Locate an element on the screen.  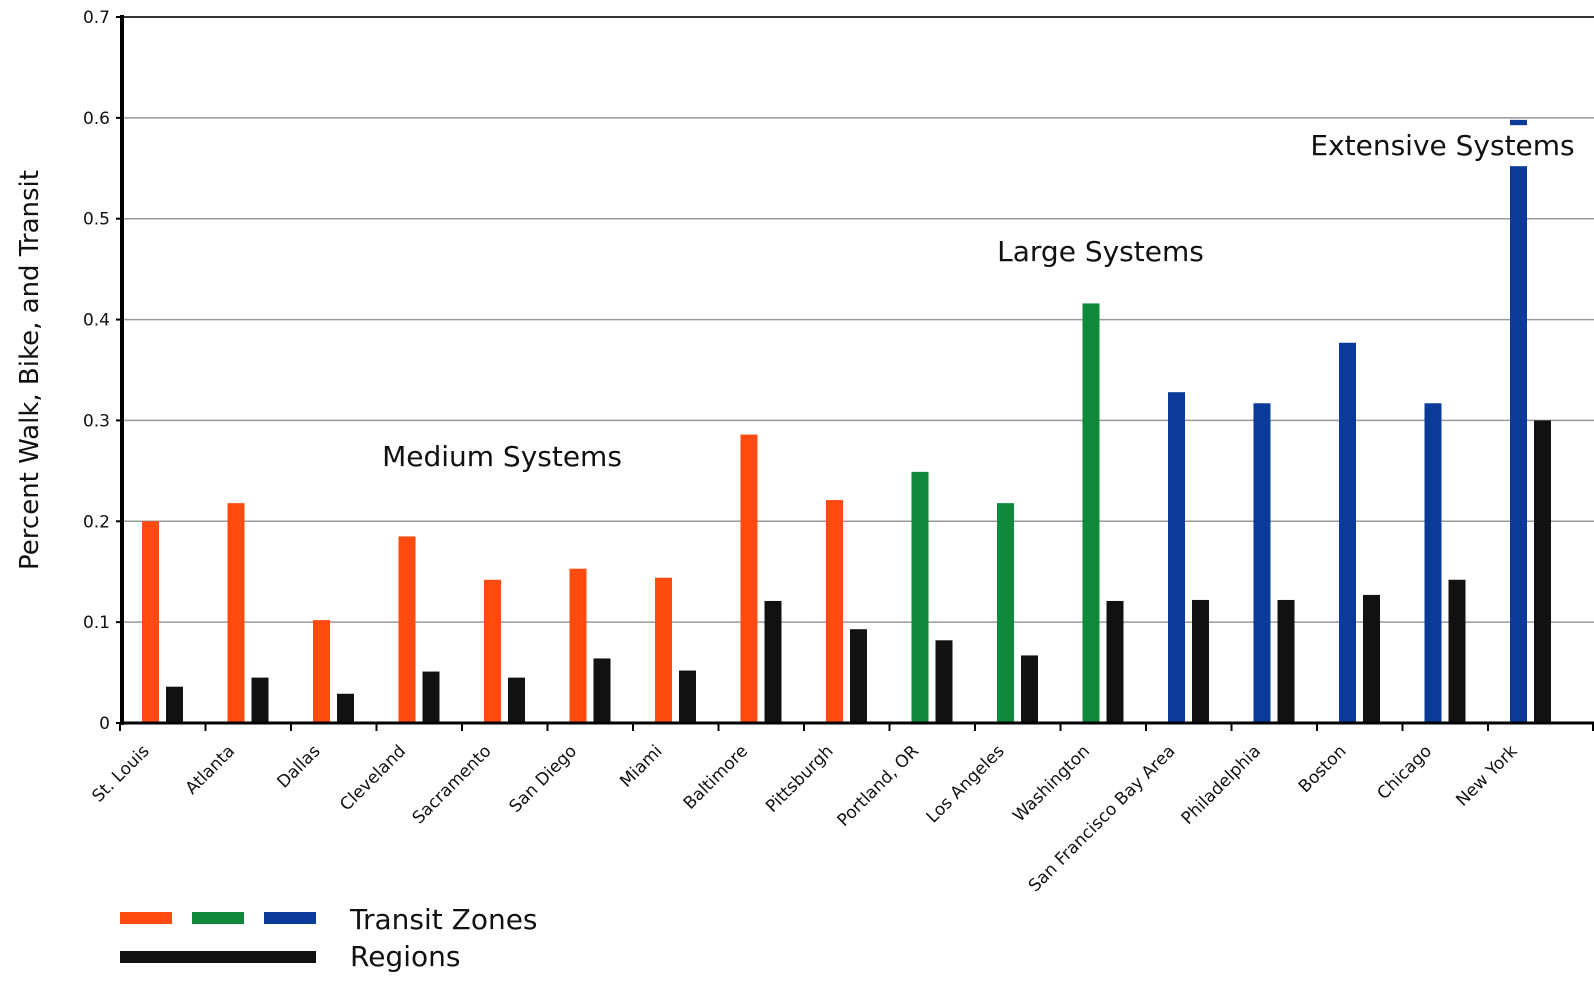
x-tick-label: Washington is located at coordinates (1051, 783).